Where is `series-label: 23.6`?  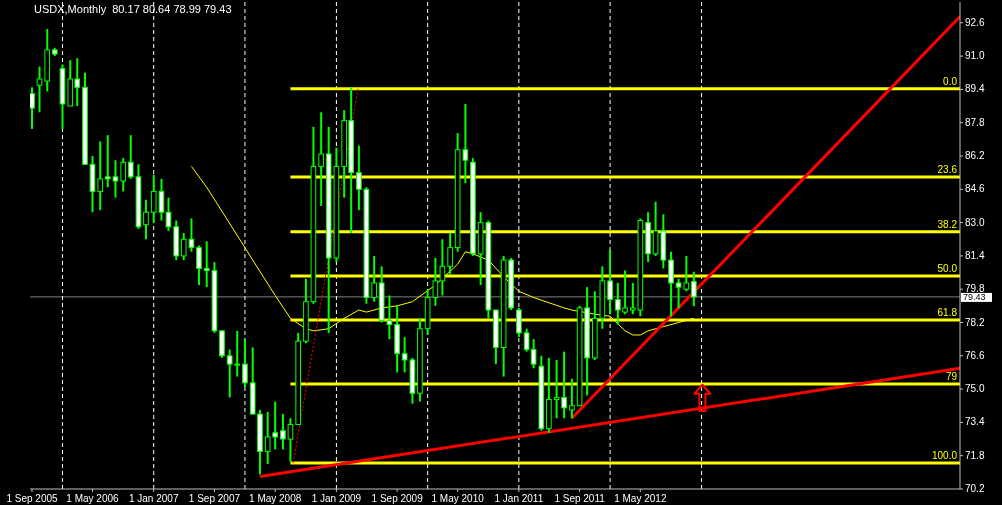 series-label: 23.6 is located at coordinates (947, 170).